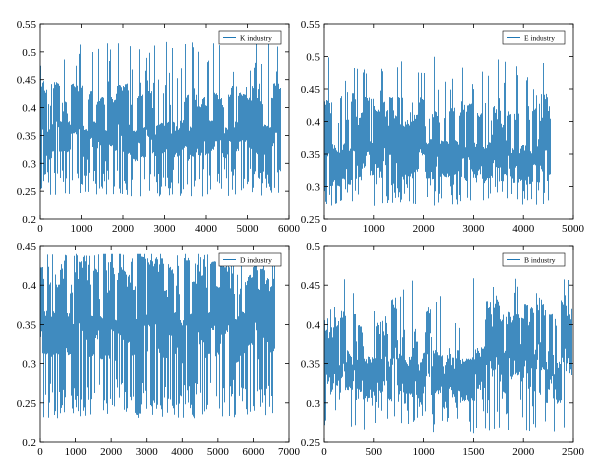  Describe the element at coordinates (539, 38) in the screenshot. I see `legend-label: E industry` at that location.